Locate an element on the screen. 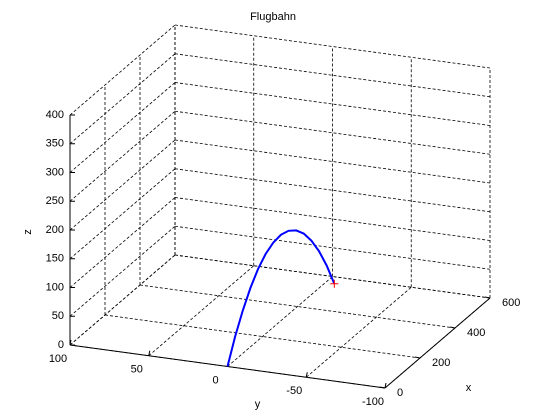 This screenshot has width=547, height=420. x-axis-label: x is located at coordinates (469, 388).